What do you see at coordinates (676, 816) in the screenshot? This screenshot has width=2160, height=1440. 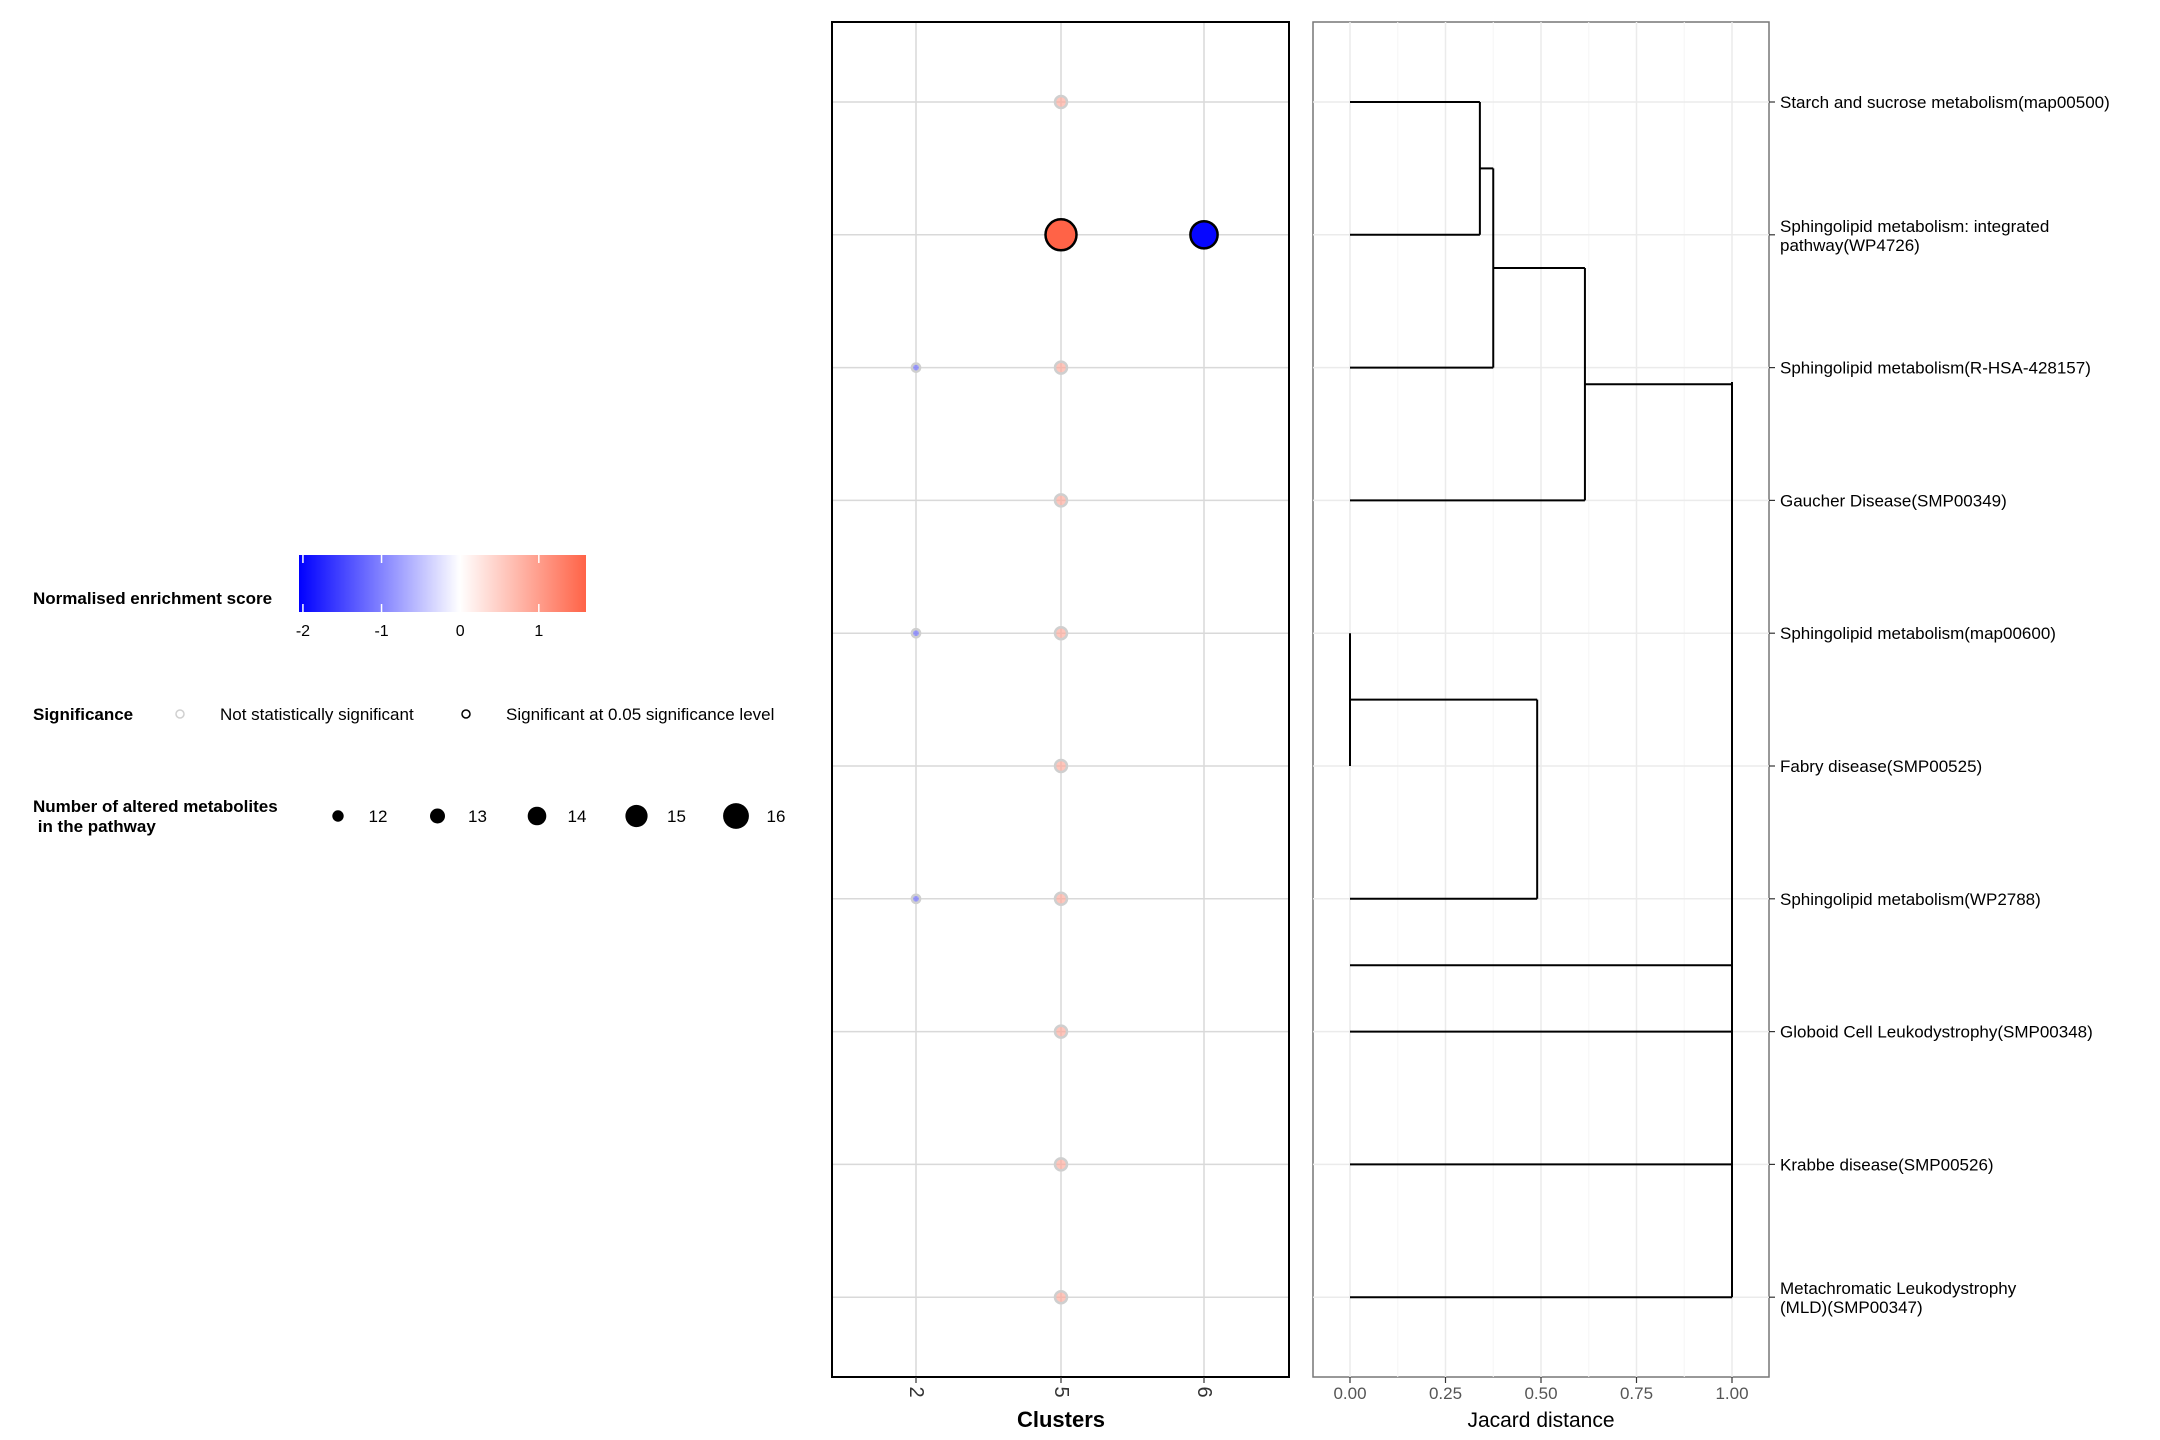 I see `size-legend-label: 15` at bounding box center [676, 816].